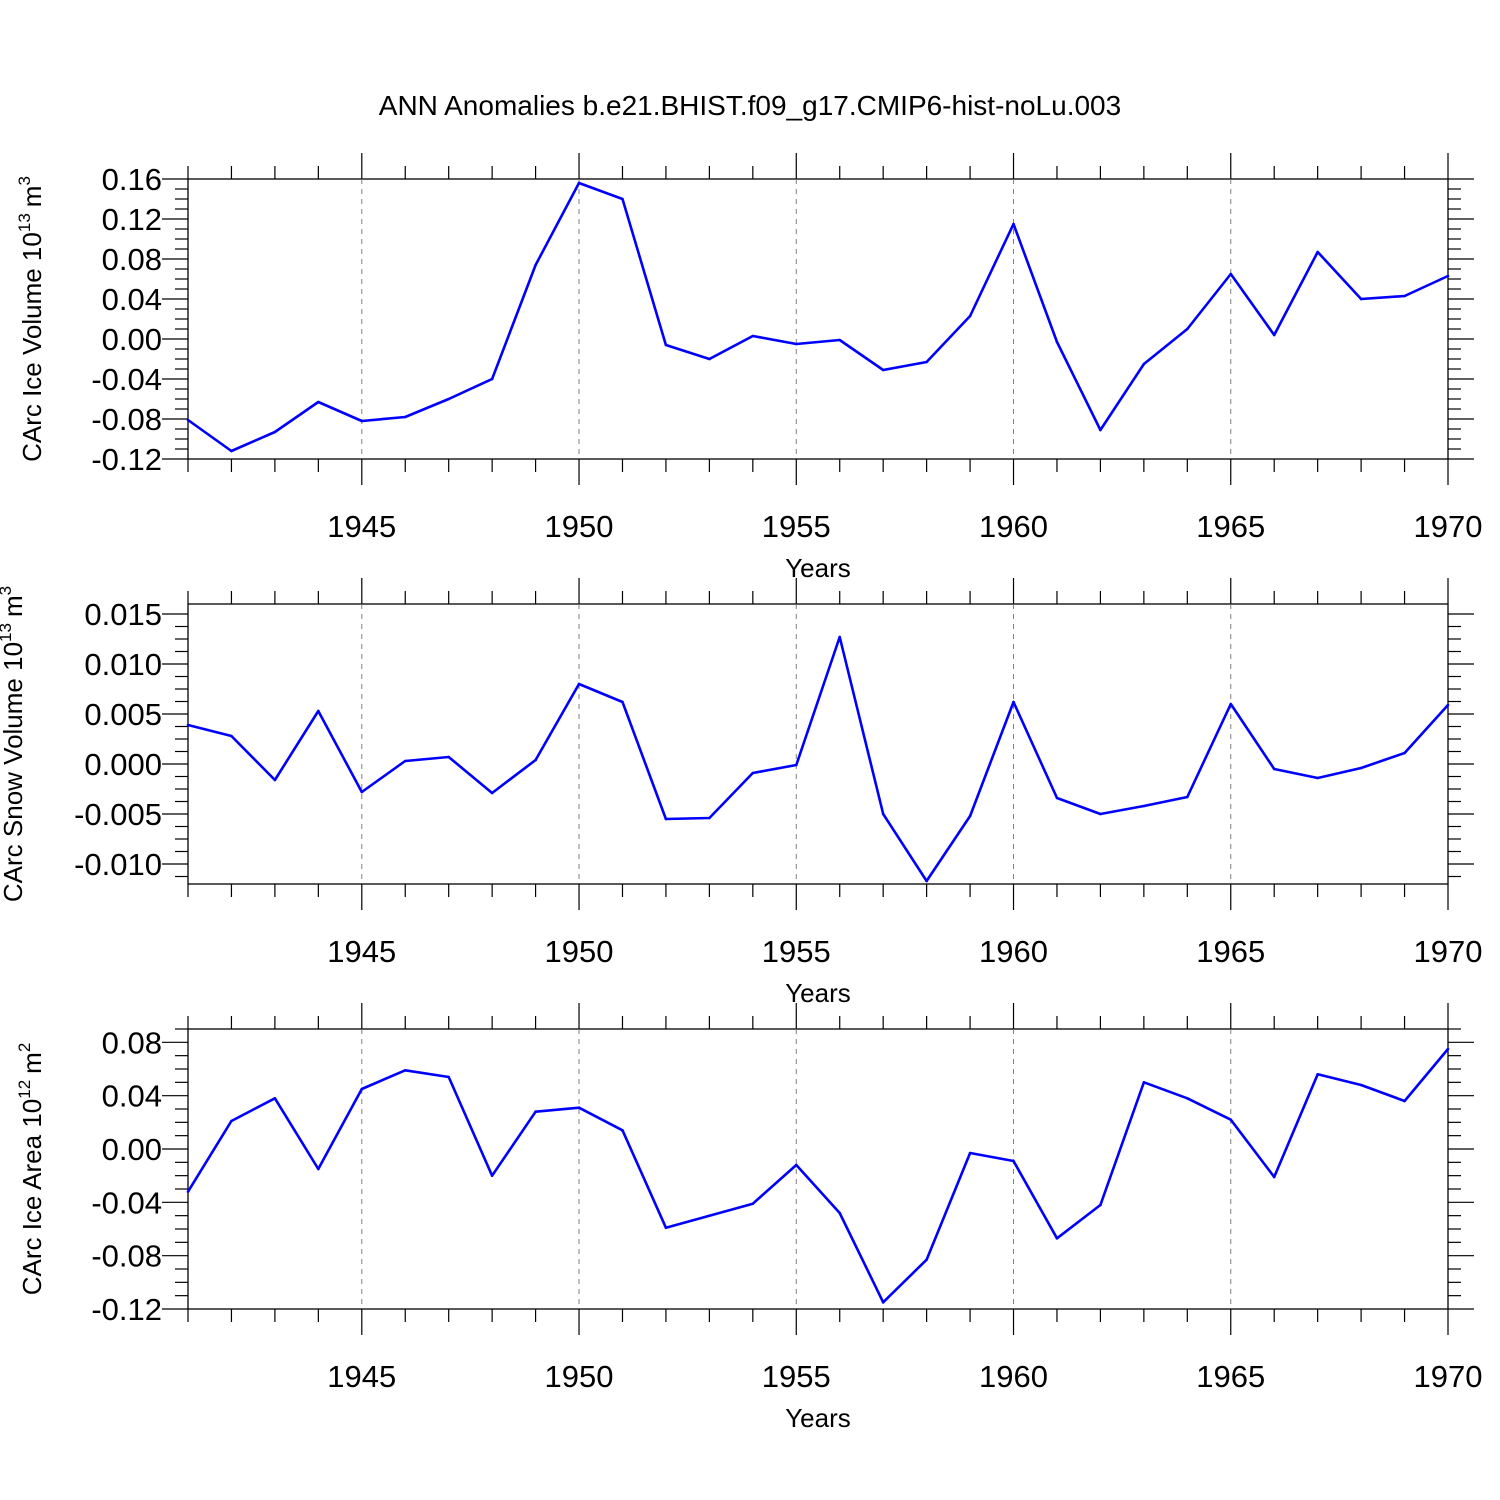 Image resolution: width=1500 pixels, height=1500 pixels. I want to click on y-tick-label: 0.000, so click(123, 764).